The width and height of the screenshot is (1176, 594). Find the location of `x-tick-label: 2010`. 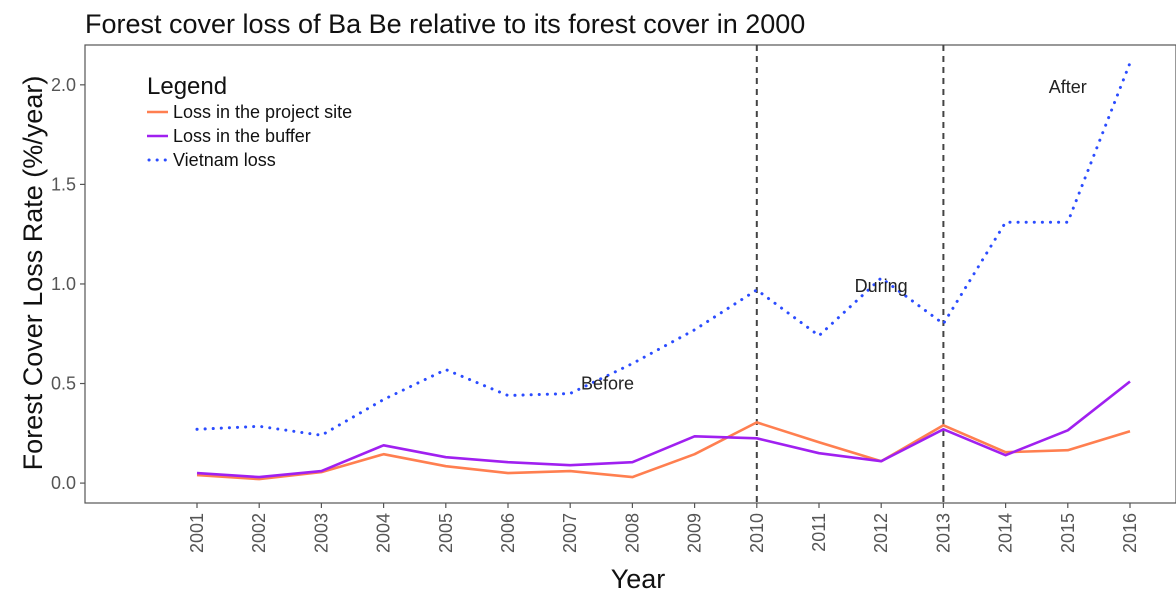

x-tick-label: 2010 is located at coordinates (757, 533).